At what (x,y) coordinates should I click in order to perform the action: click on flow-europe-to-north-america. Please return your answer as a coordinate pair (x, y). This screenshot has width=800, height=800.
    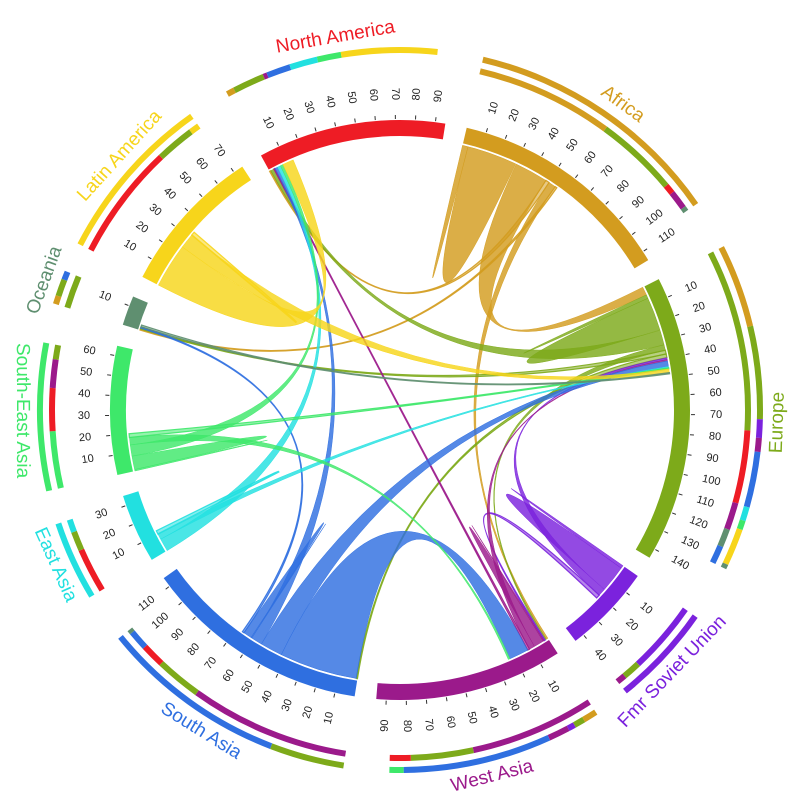
    Looking at the image, I should click on (467, 263).